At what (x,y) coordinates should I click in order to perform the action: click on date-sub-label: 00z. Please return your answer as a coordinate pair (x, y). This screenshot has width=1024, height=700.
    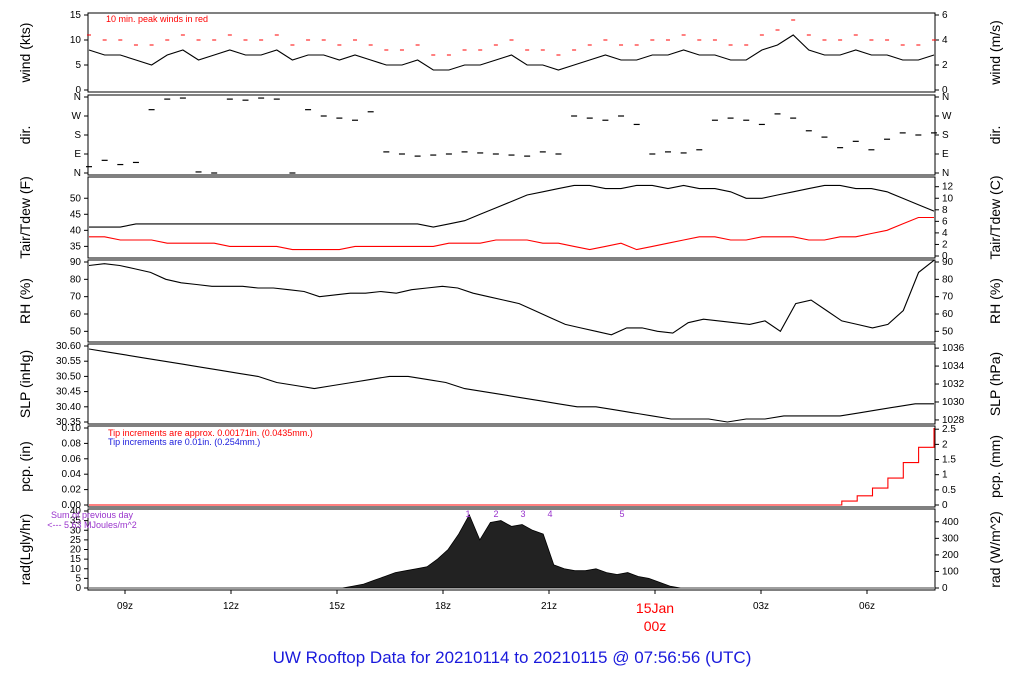
    Looking at the image, I should click on (655, 626).